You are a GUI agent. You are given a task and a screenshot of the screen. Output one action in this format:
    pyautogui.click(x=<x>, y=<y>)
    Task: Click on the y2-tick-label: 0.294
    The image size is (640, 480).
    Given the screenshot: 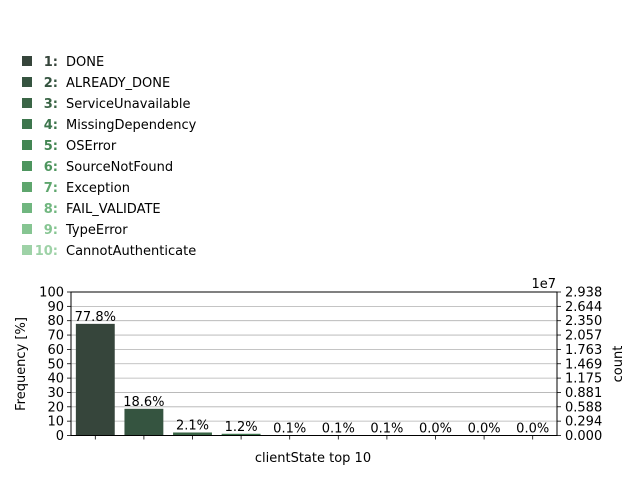 What is the action you would take?
    pyautogui.click(x=583, y=422)
    